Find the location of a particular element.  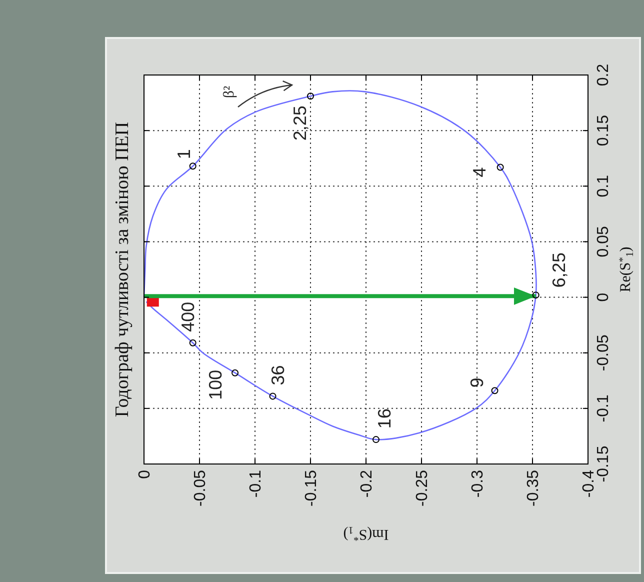

y-tick-label: -0.1 is located at coordinates (603, 408).